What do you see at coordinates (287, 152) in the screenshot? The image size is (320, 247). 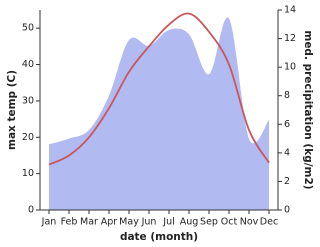 I see `y2-tick-label: 4` at bounding box center [287, 152].